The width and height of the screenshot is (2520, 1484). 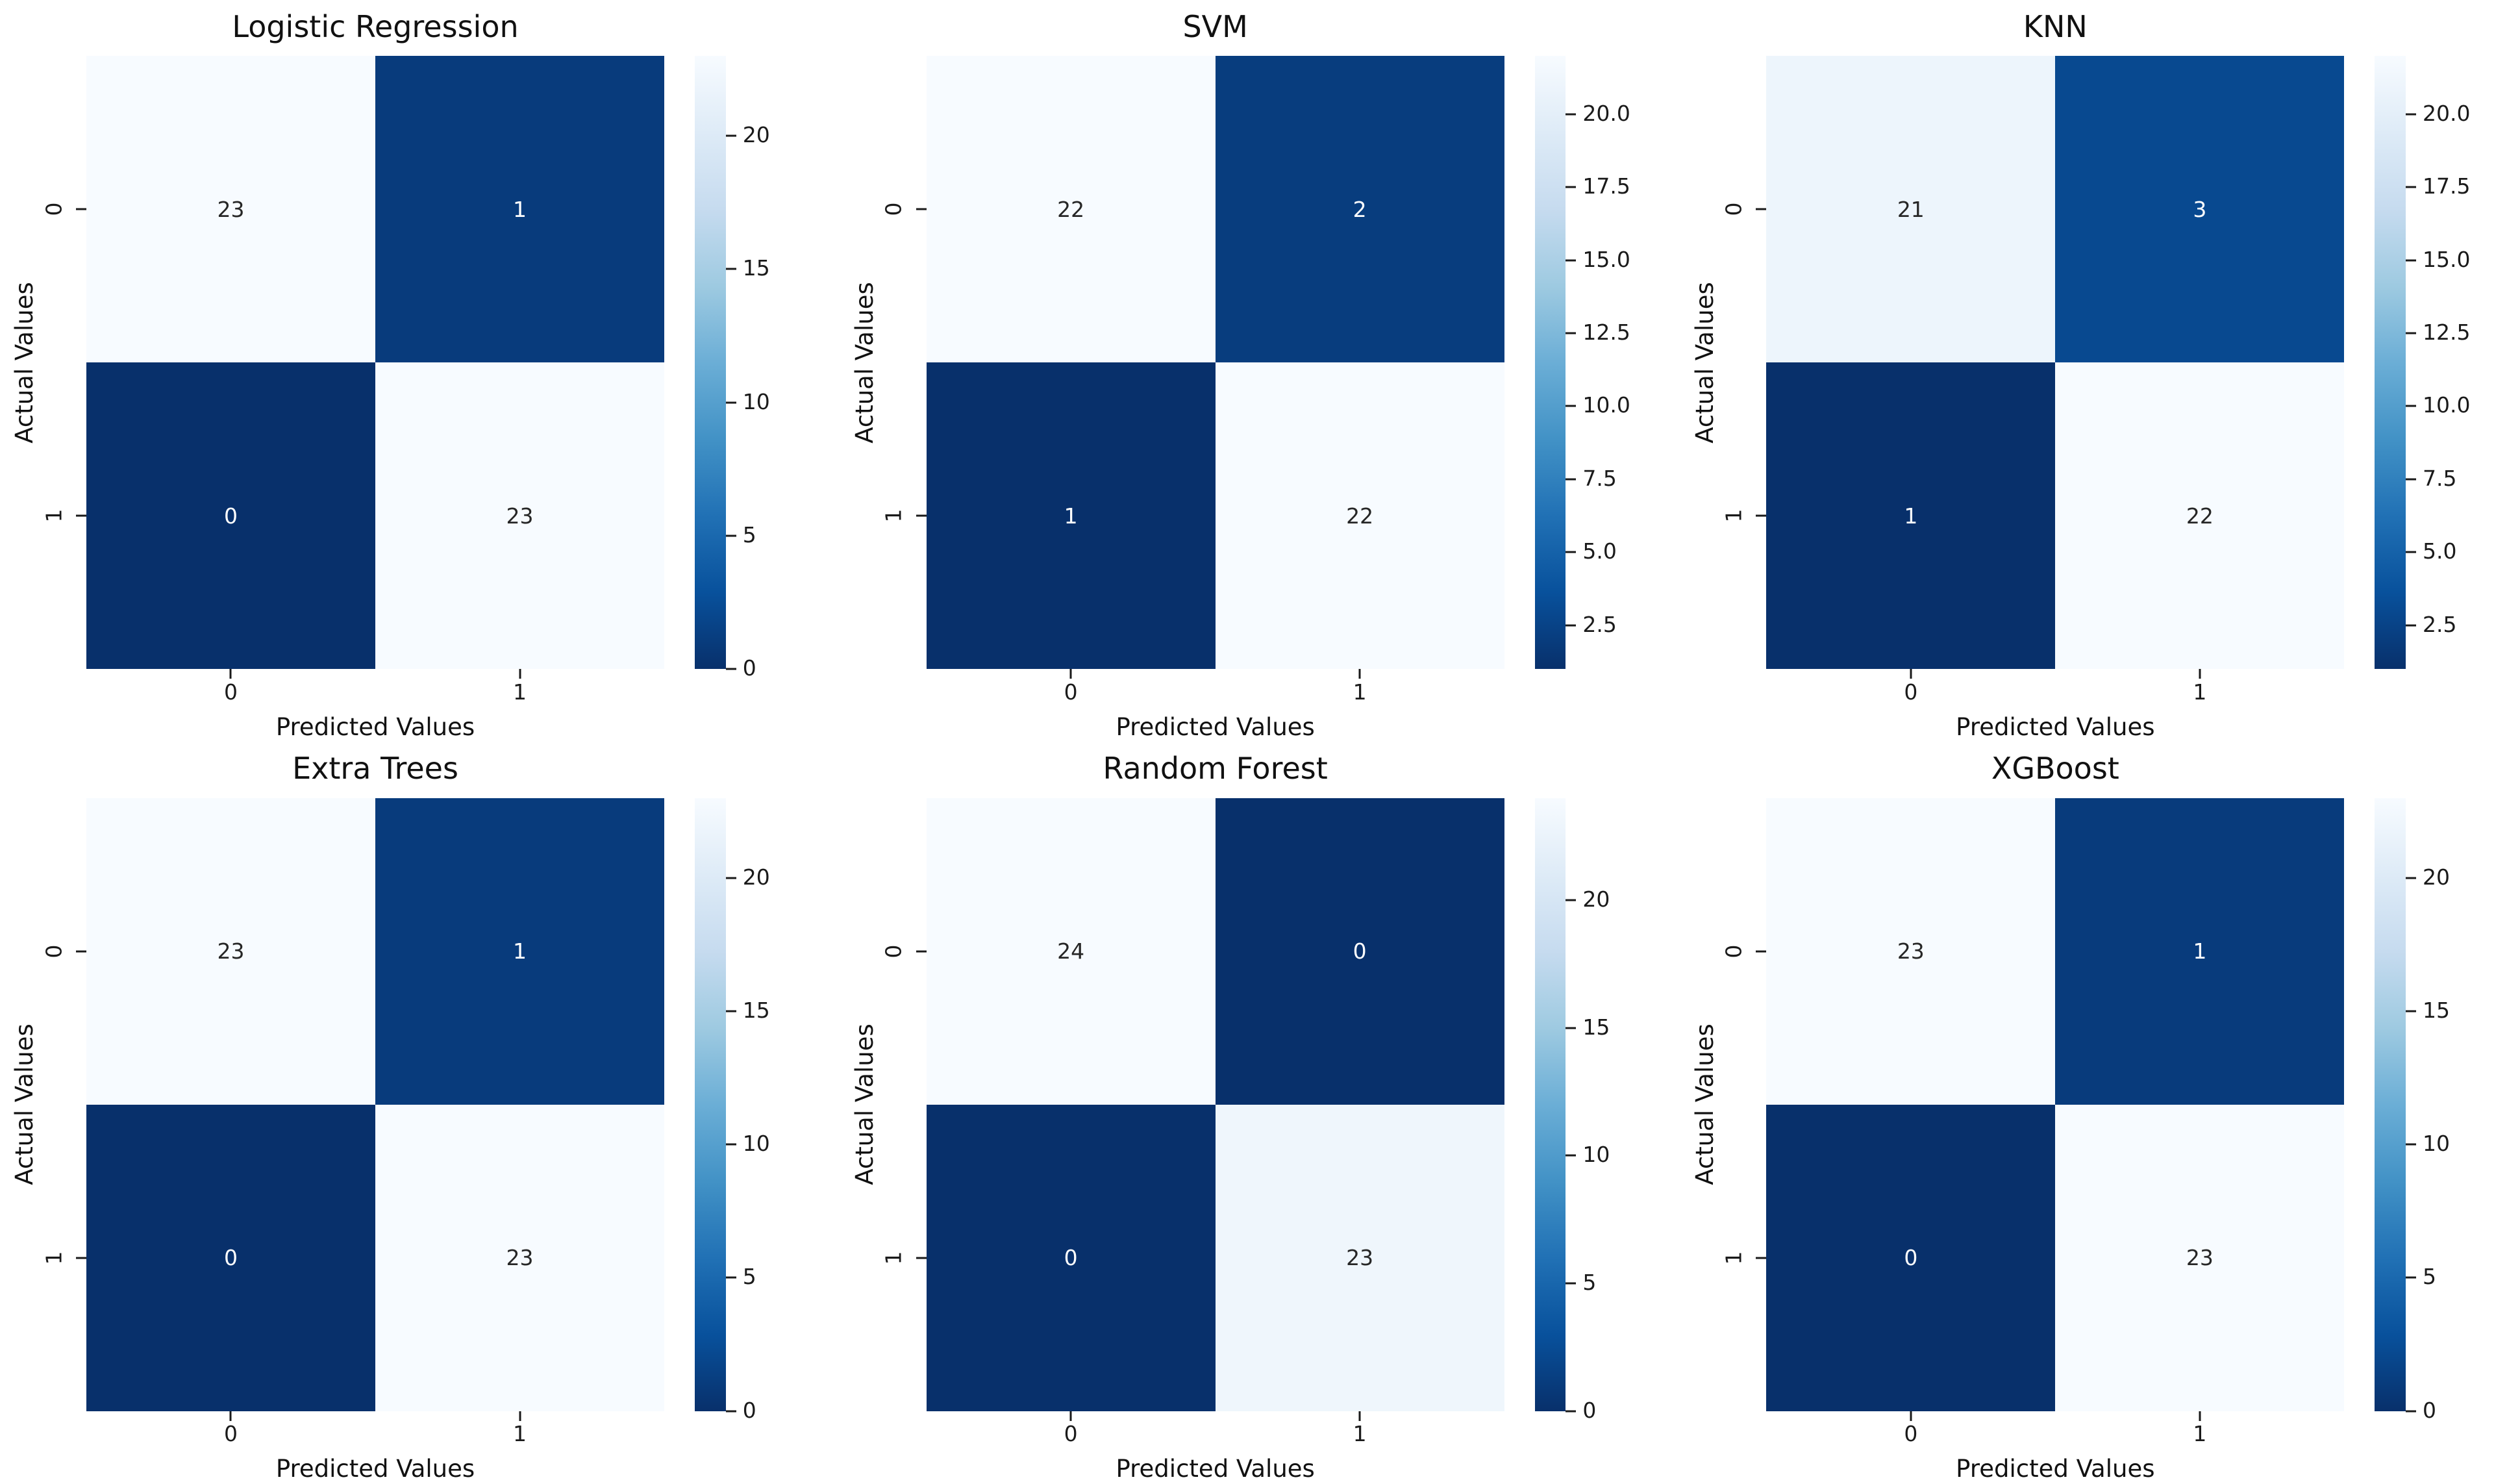 What do you see at coordinates (1215, 26) in the screenshot?
I see `subplot-title: SVM` at bounding box center [1215, 26].